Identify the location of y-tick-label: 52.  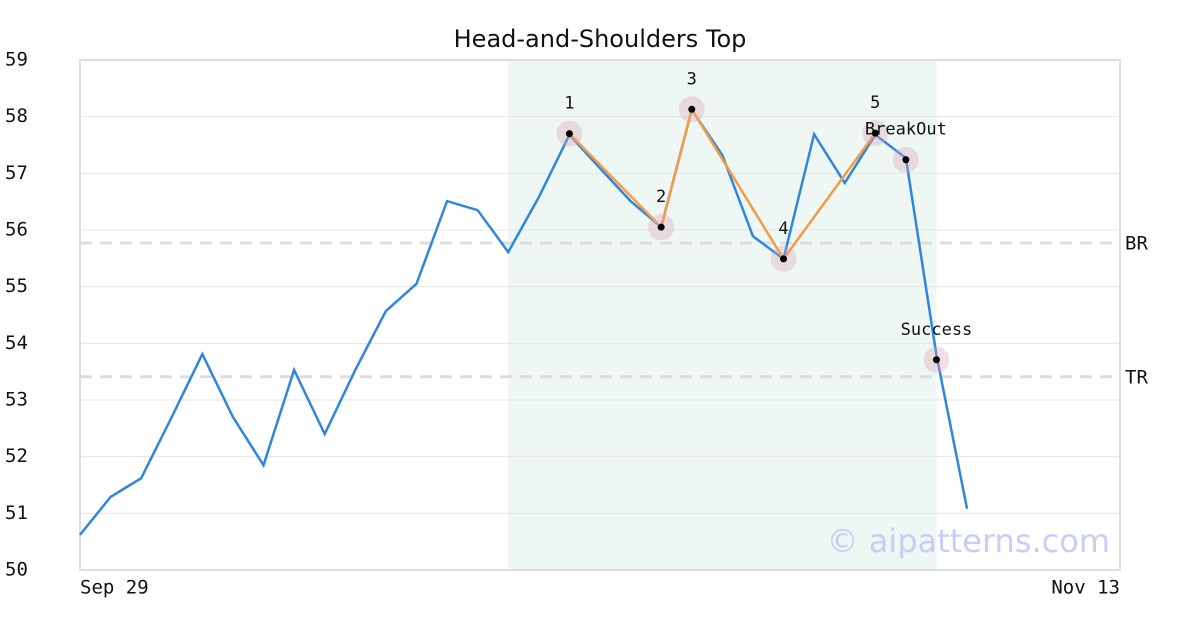
(16, 456).